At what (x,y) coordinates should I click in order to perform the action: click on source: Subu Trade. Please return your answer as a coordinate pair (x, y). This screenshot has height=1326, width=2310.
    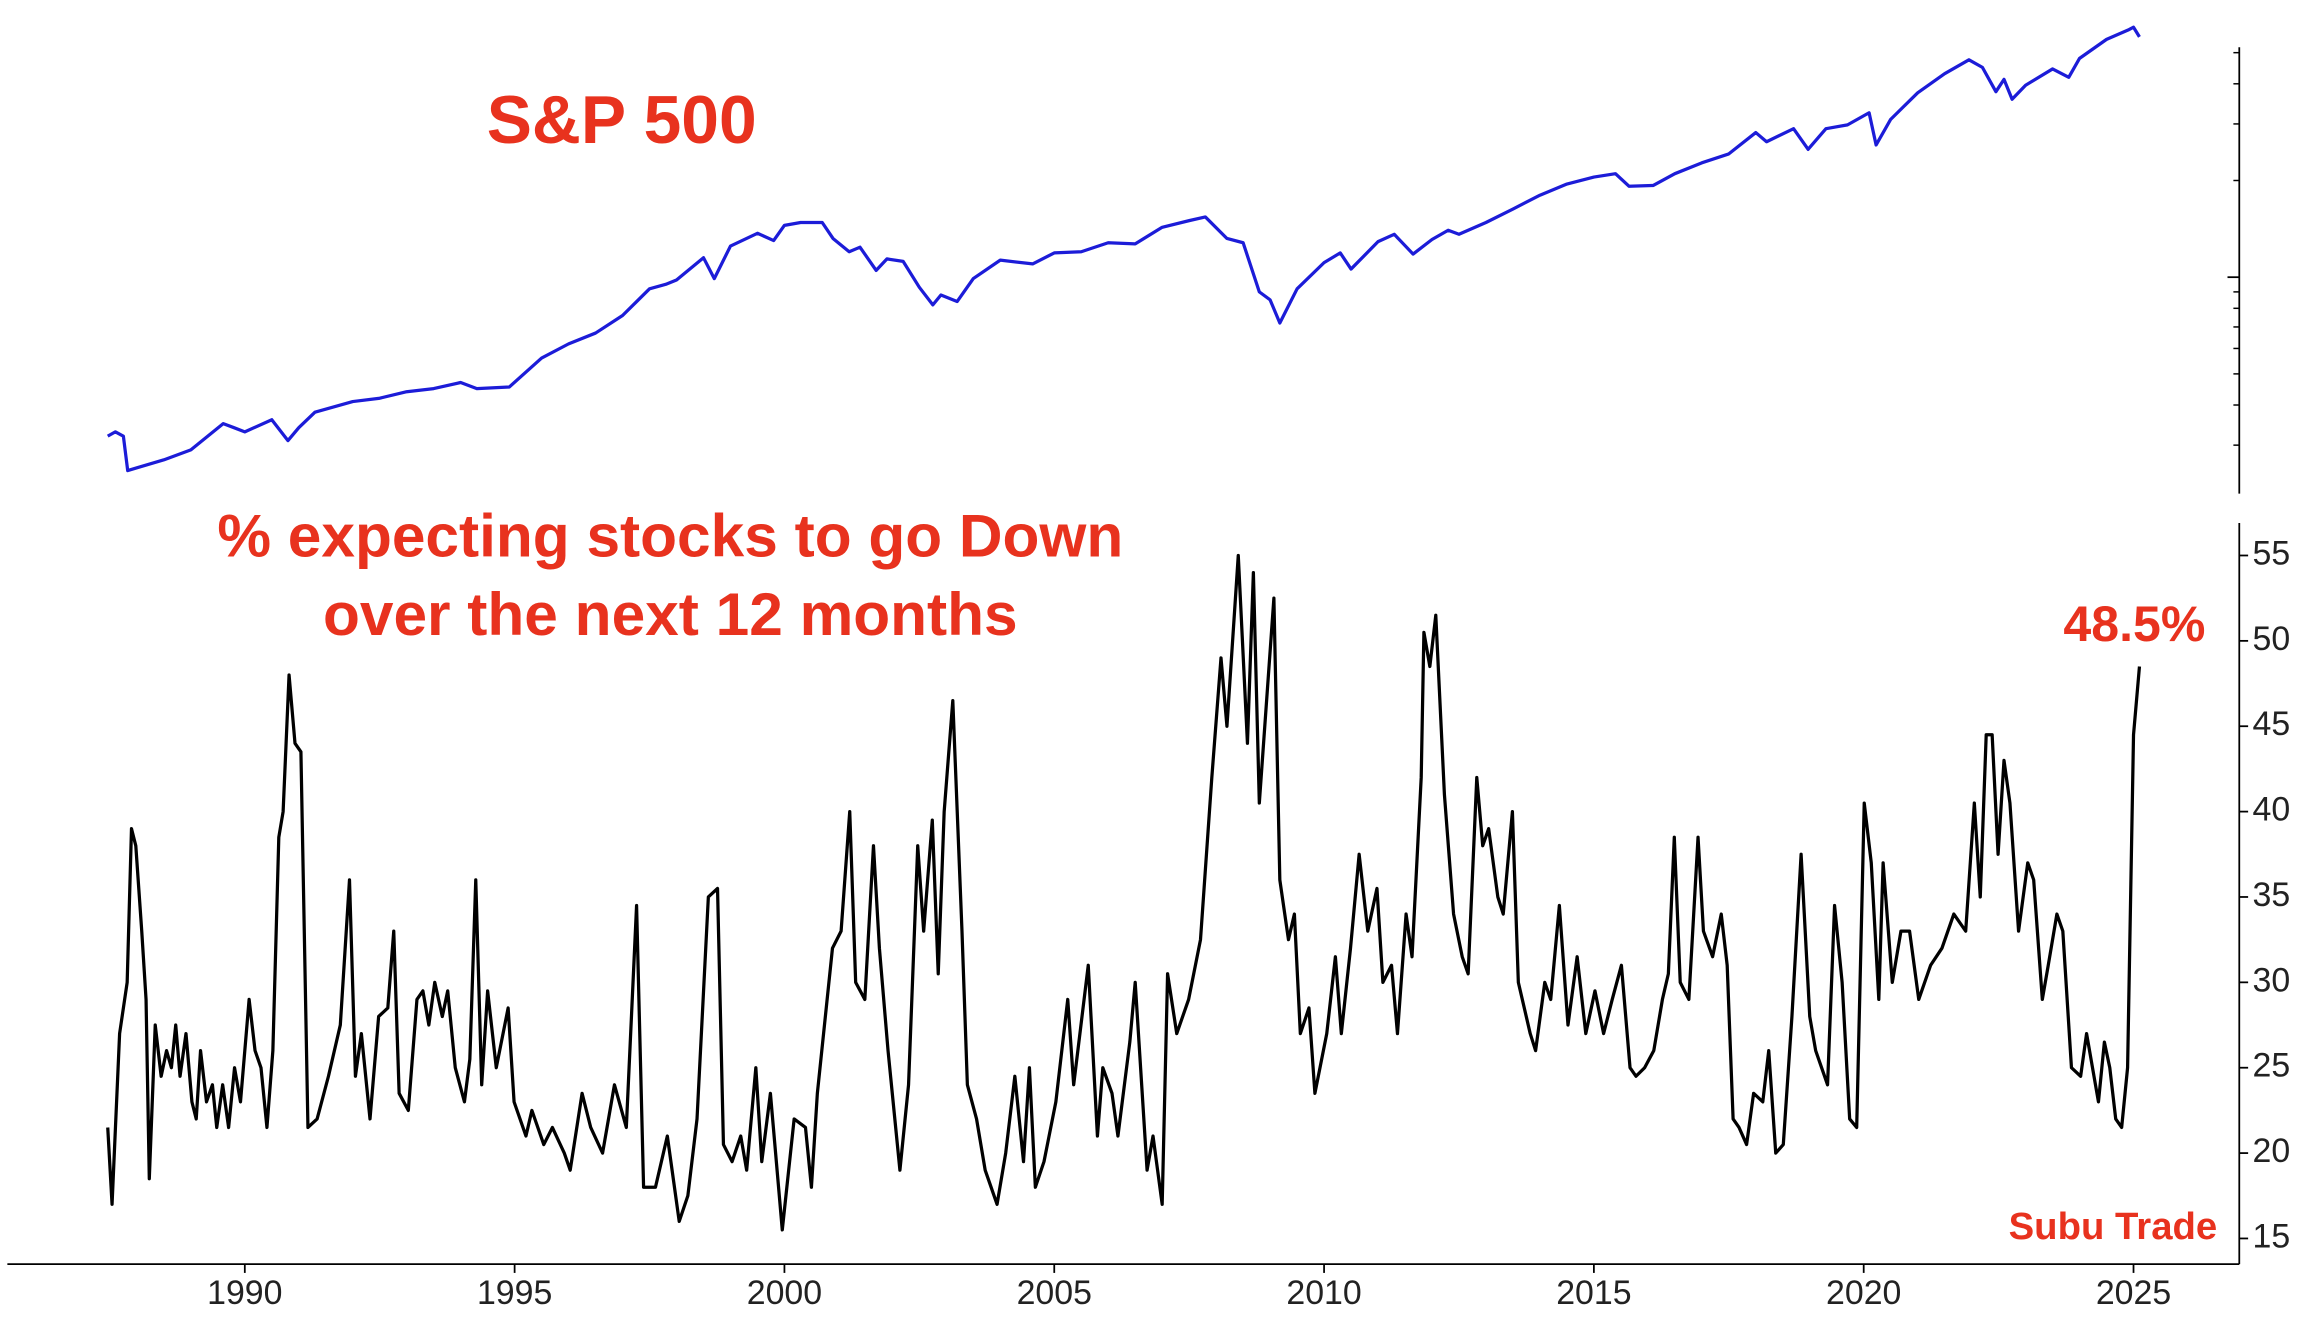
    Looking at the image, I should click on (2113, 1226).